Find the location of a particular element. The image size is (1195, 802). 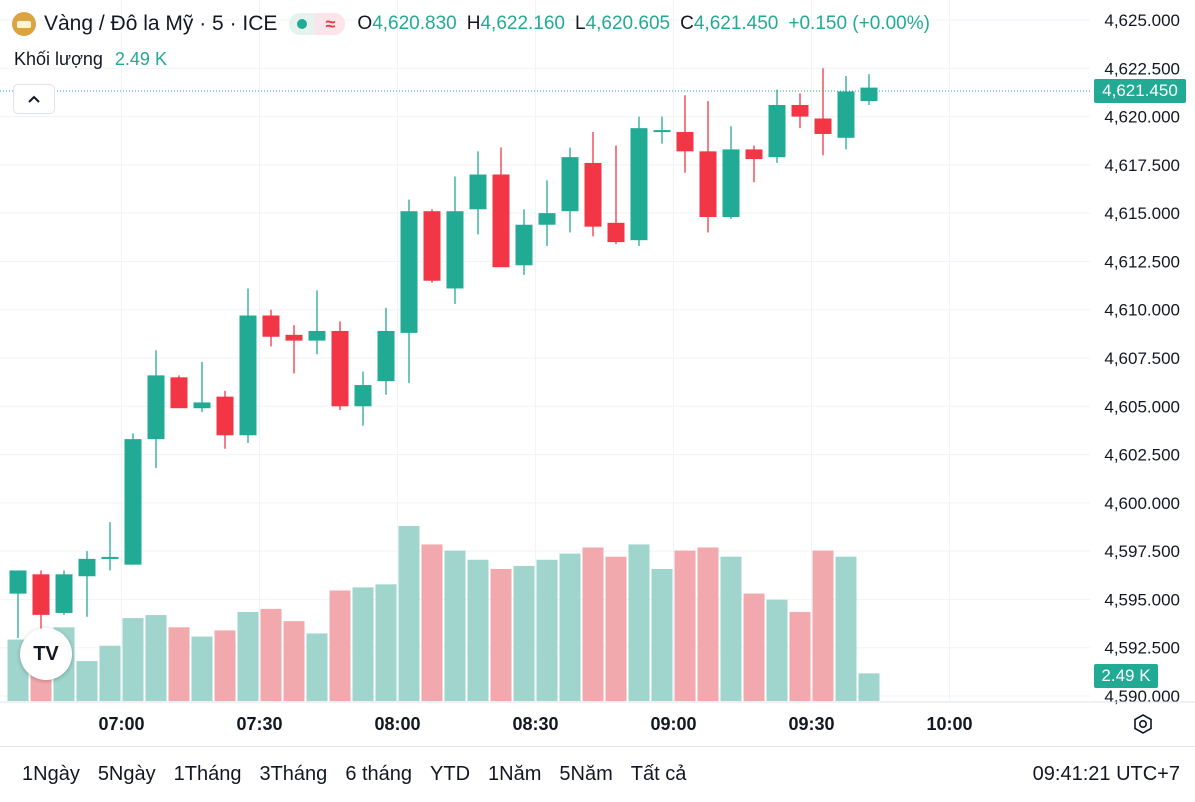

delayed-data-icon: ≈ is located at coordinates (330, 24).